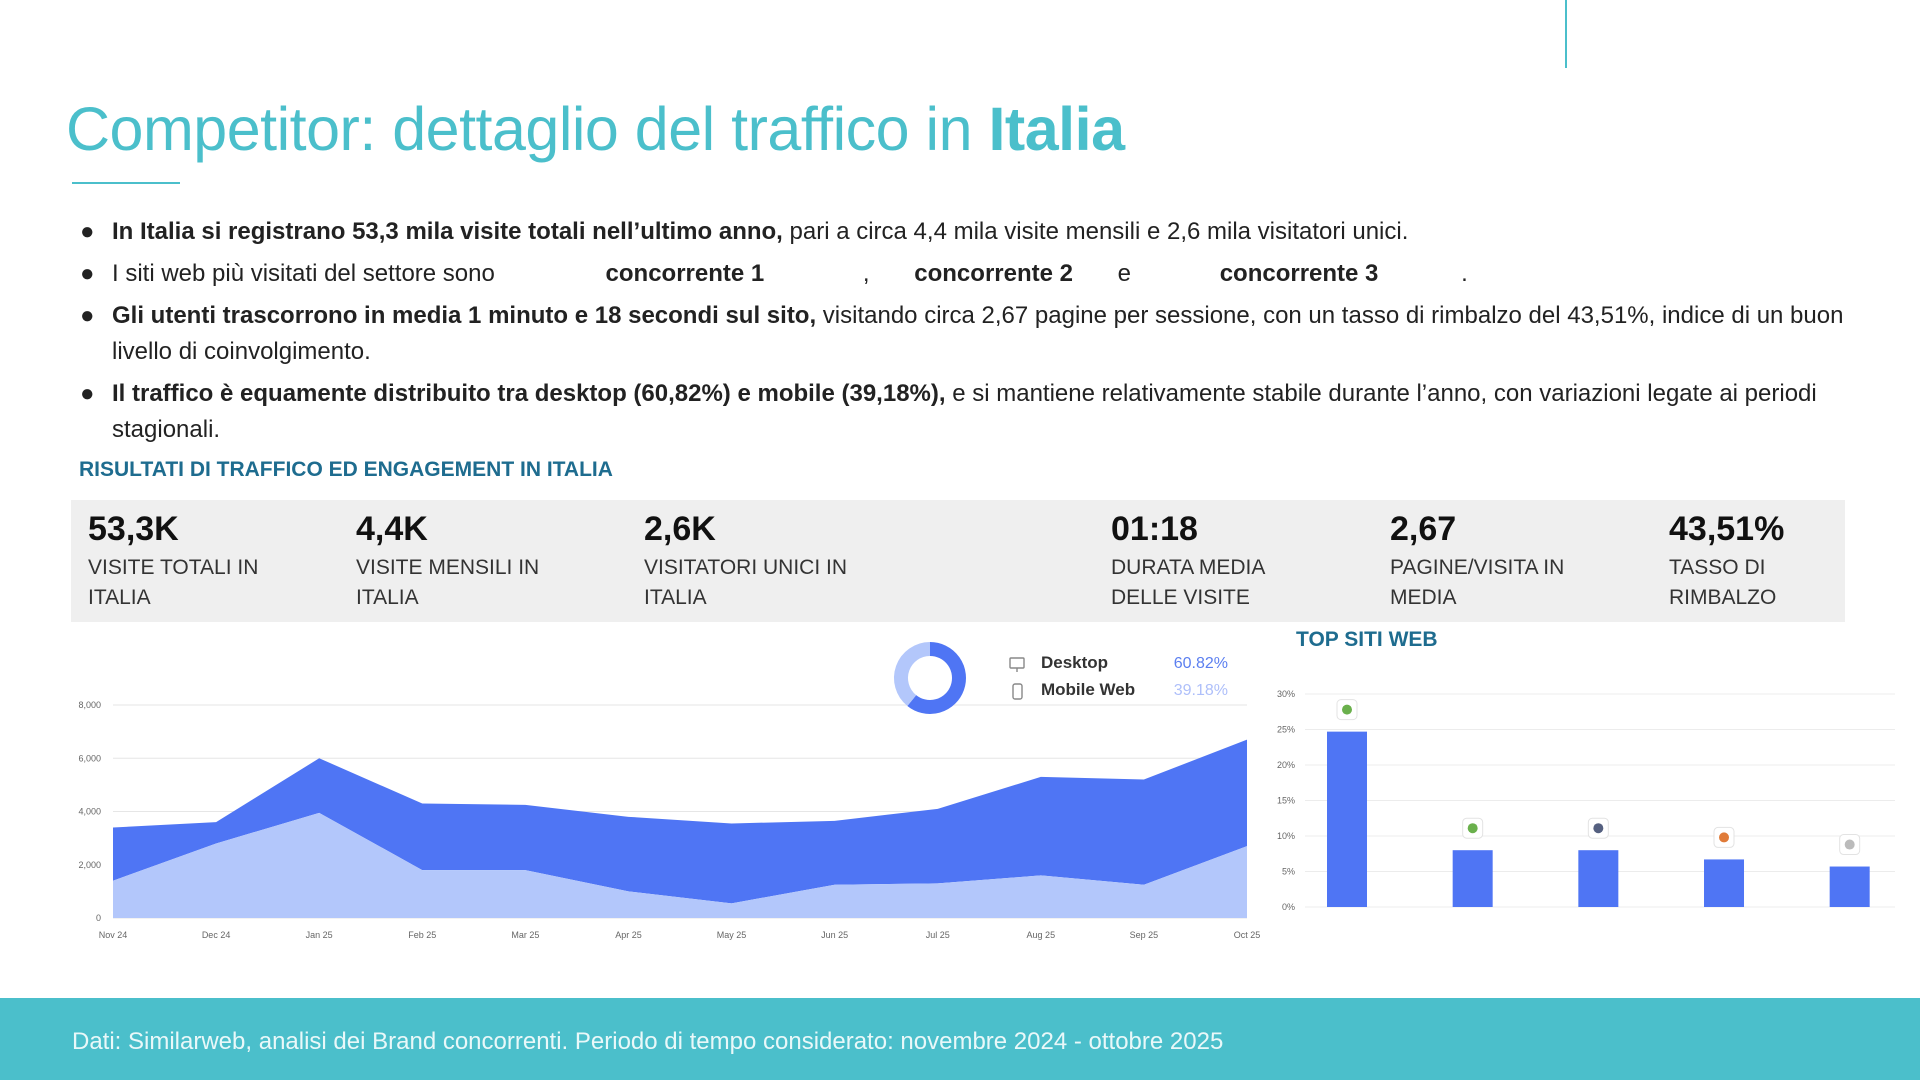 This screenshot has width=1920, height=1080. I want to click on competitor-1-label: concorrente 1, so click(685, 273).